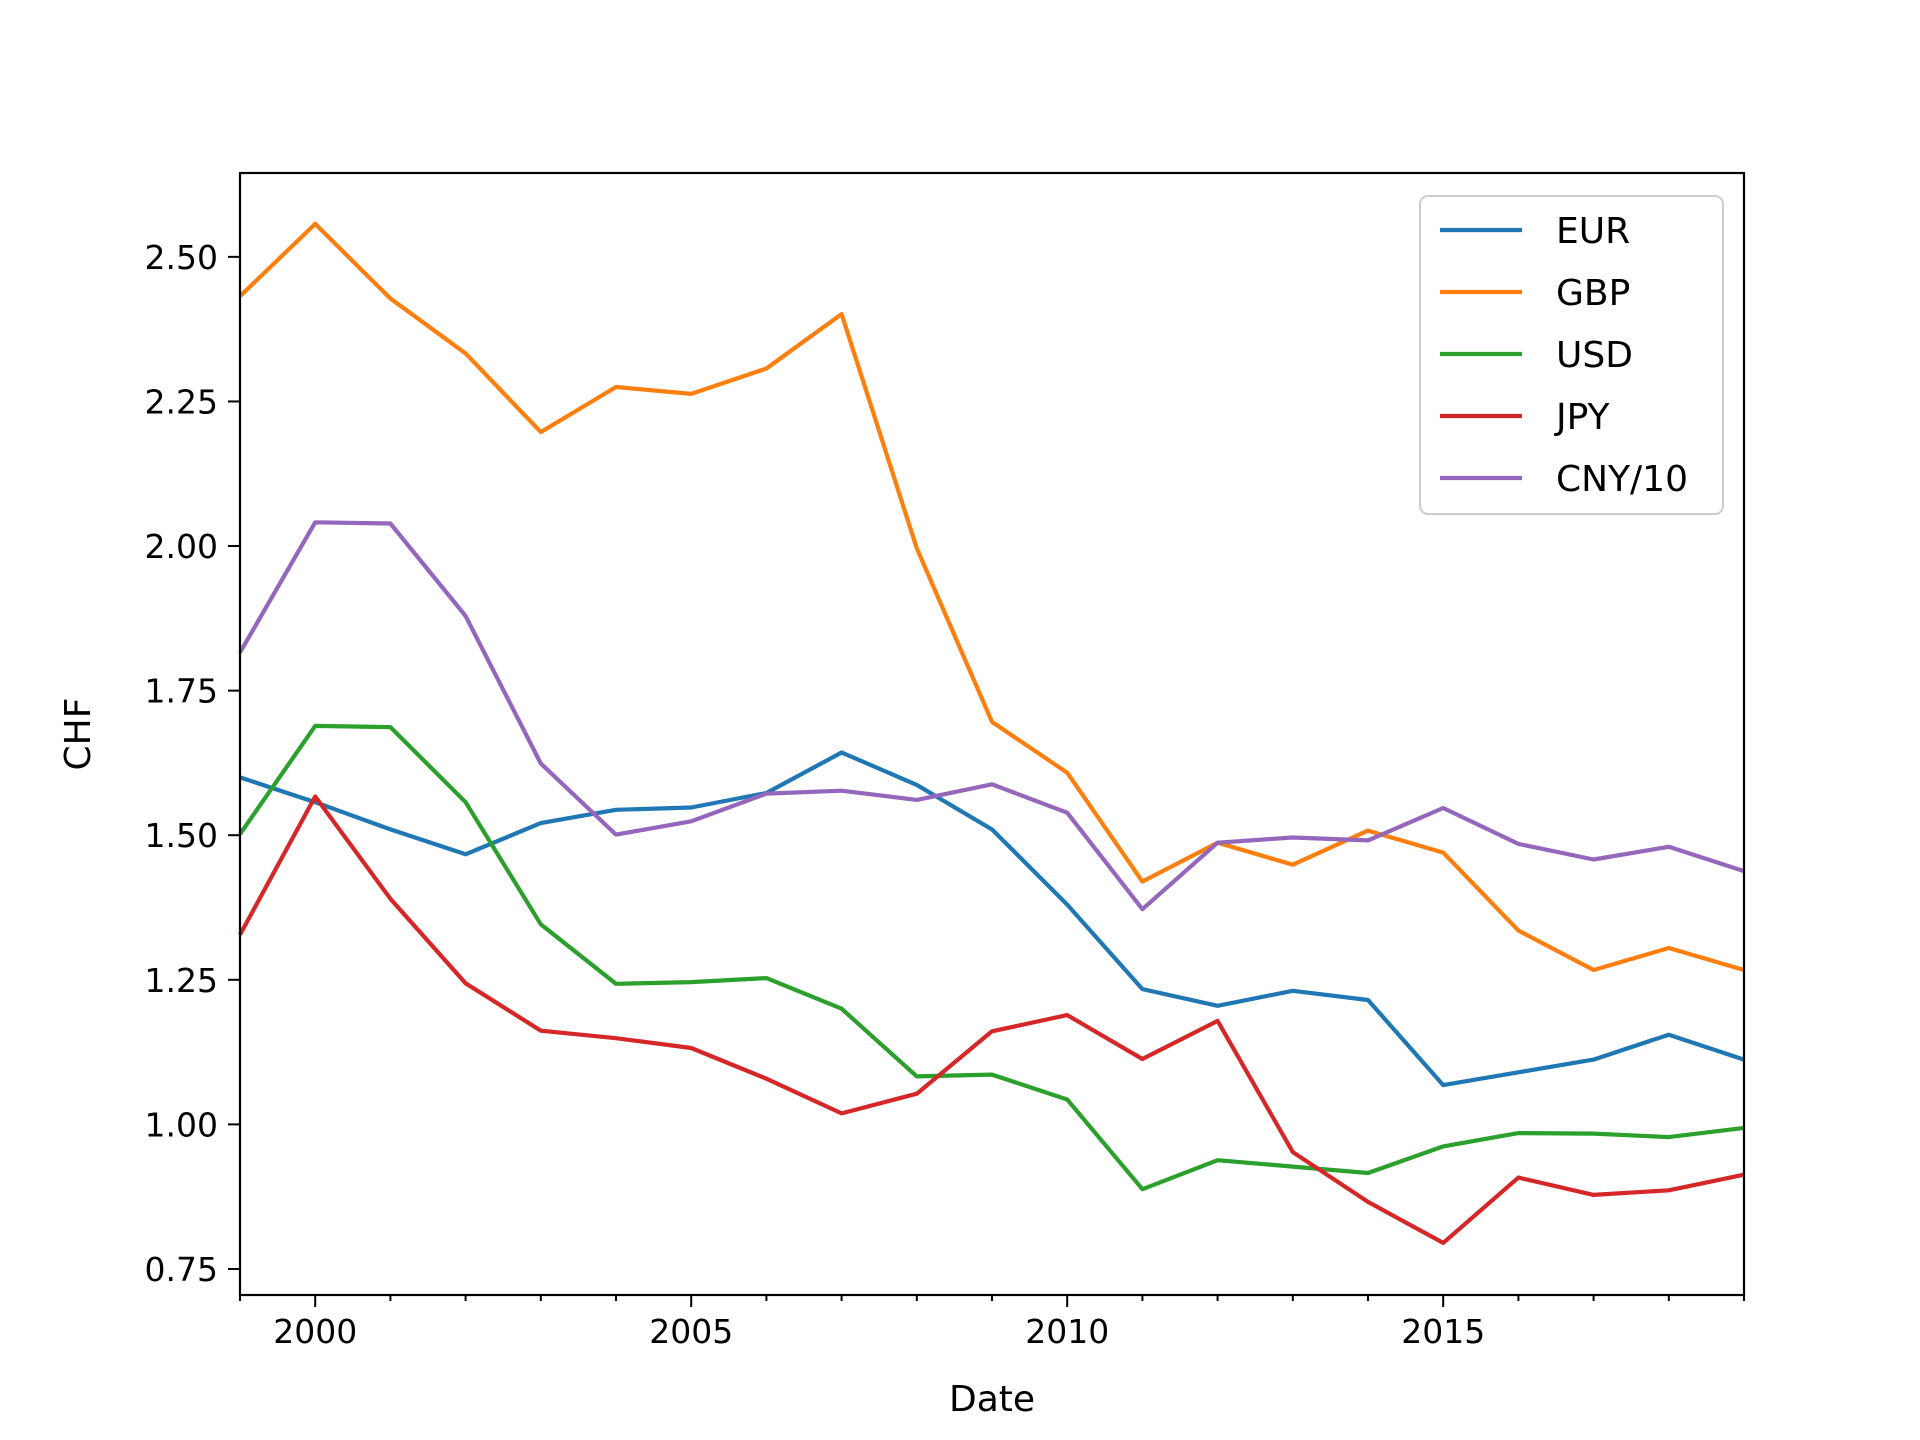 This screenshot has height=1440, width=1920. I want to click on legend-label: CNY/10, so click(1622, 479).